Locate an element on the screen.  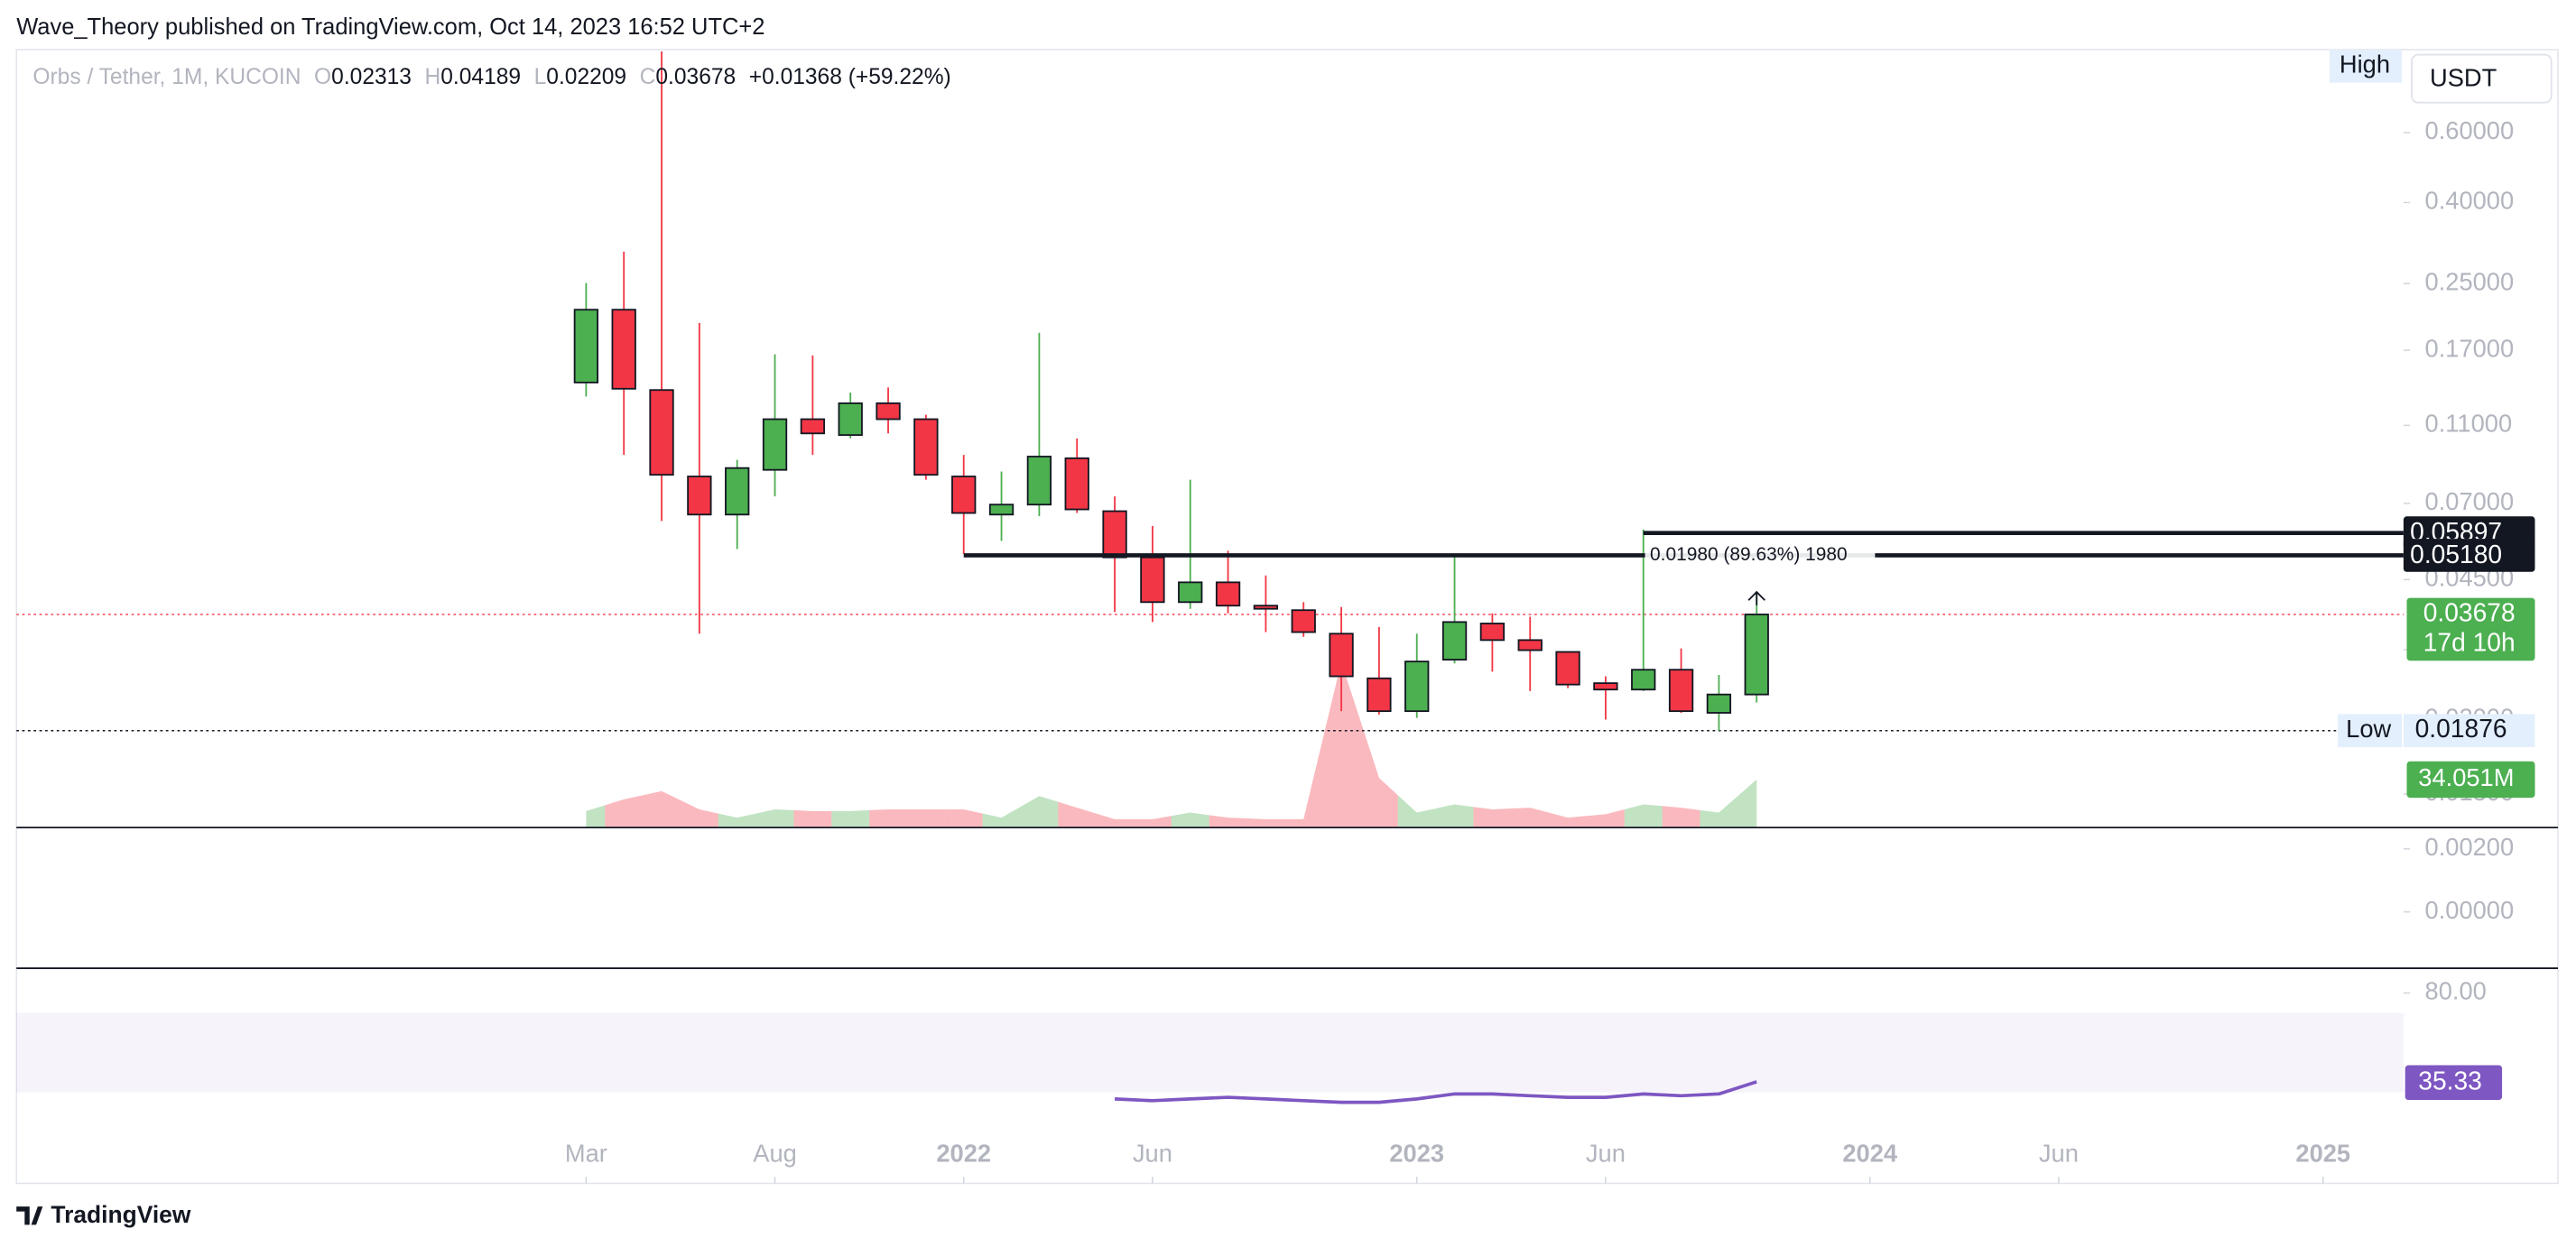
y-tick-label: 0.00000 is located at coordinates (2470, 910).